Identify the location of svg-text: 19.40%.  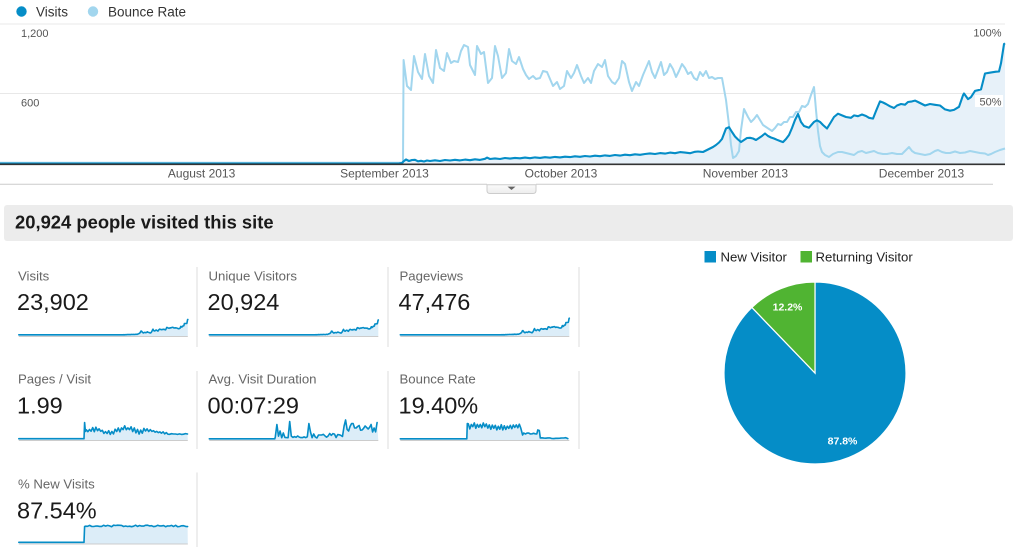
(439, 406).